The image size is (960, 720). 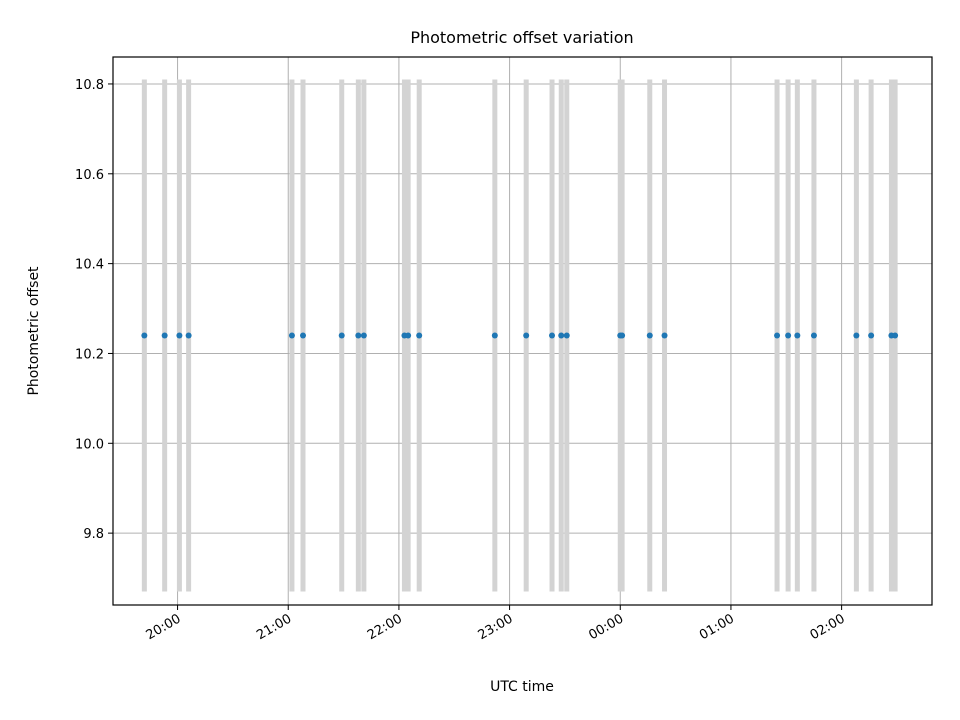 What do you see at coordinates (93, 534) in the screenshot?
I see `y-tick-label: 9.8` at bounding box center [93, 534].